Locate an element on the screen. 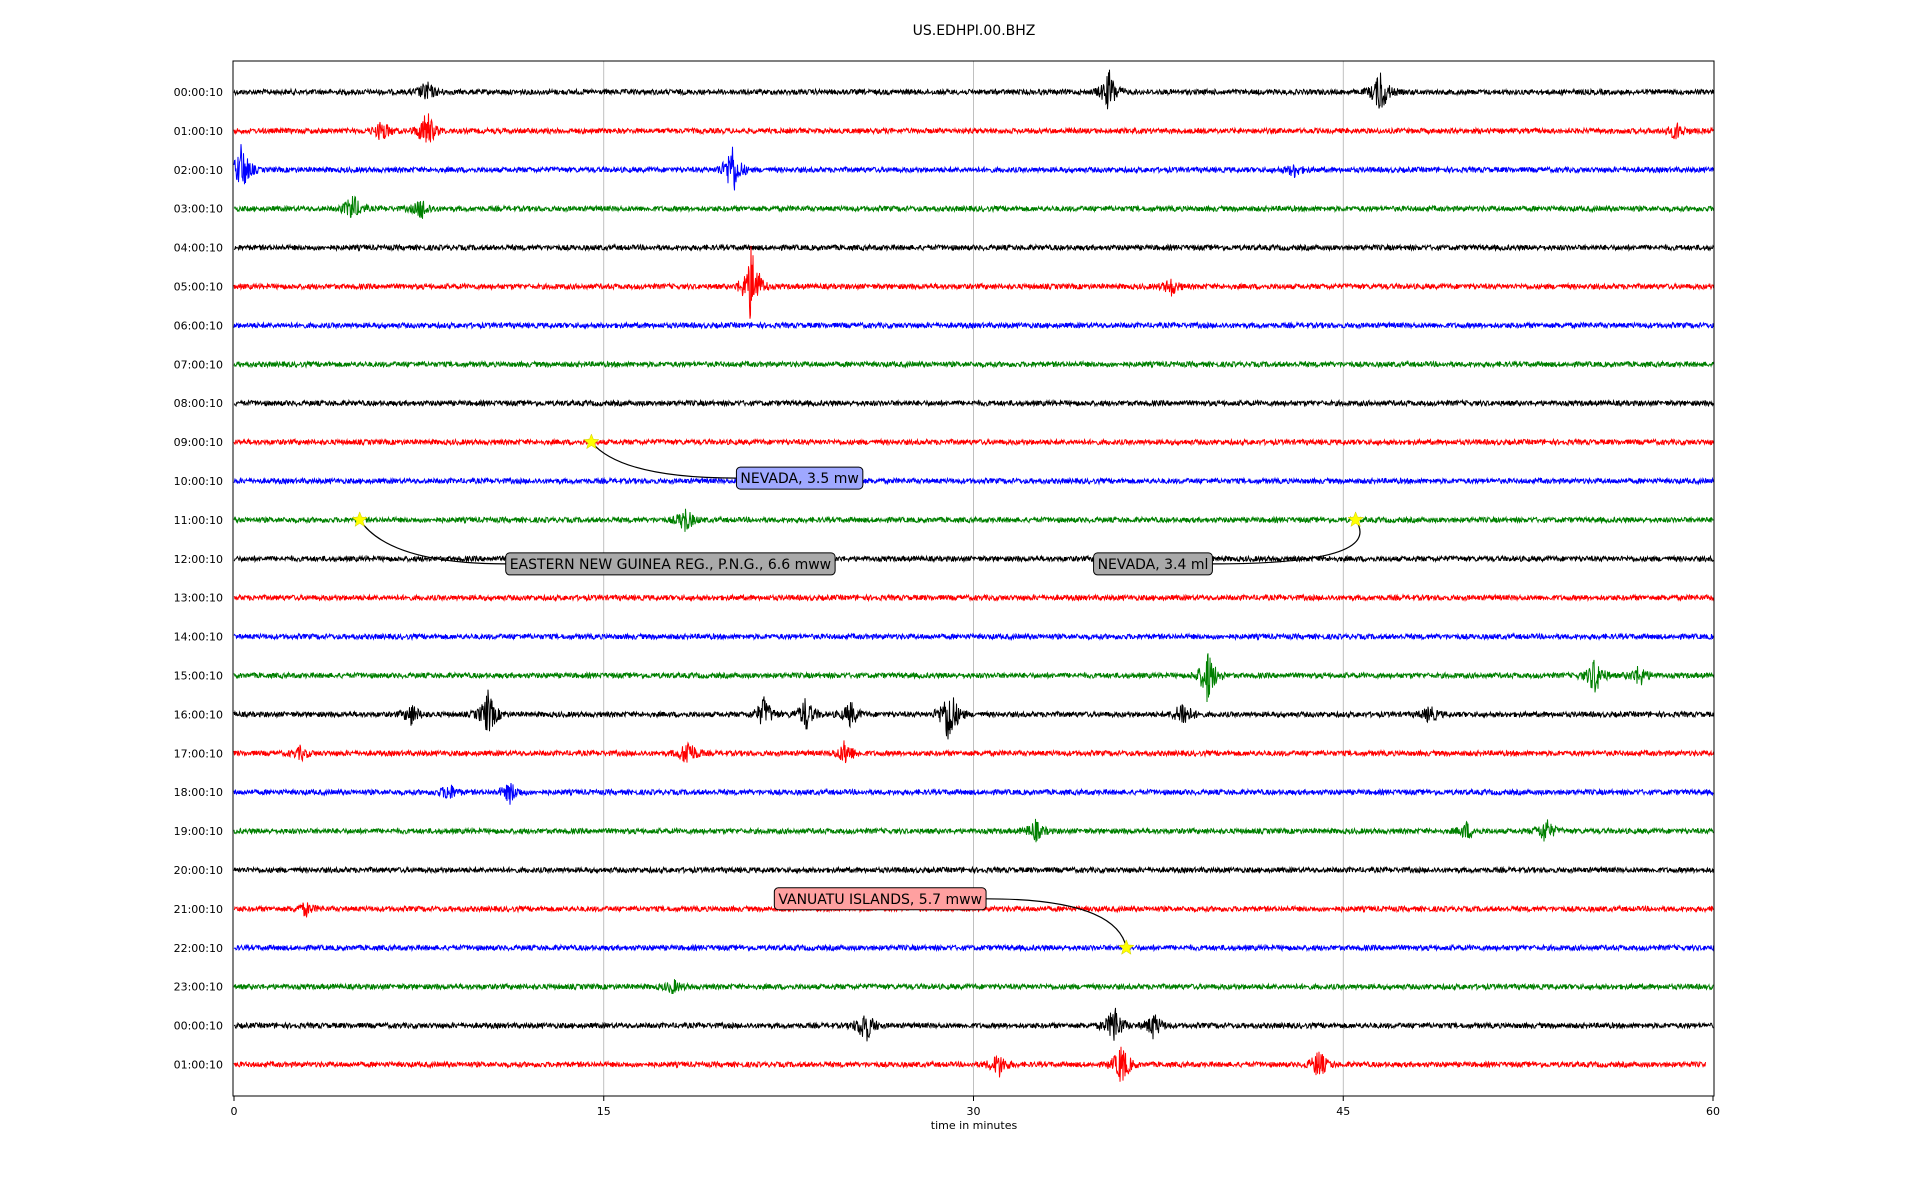  row-time-label: 13:00:10 is located at coordinates (198, 598).